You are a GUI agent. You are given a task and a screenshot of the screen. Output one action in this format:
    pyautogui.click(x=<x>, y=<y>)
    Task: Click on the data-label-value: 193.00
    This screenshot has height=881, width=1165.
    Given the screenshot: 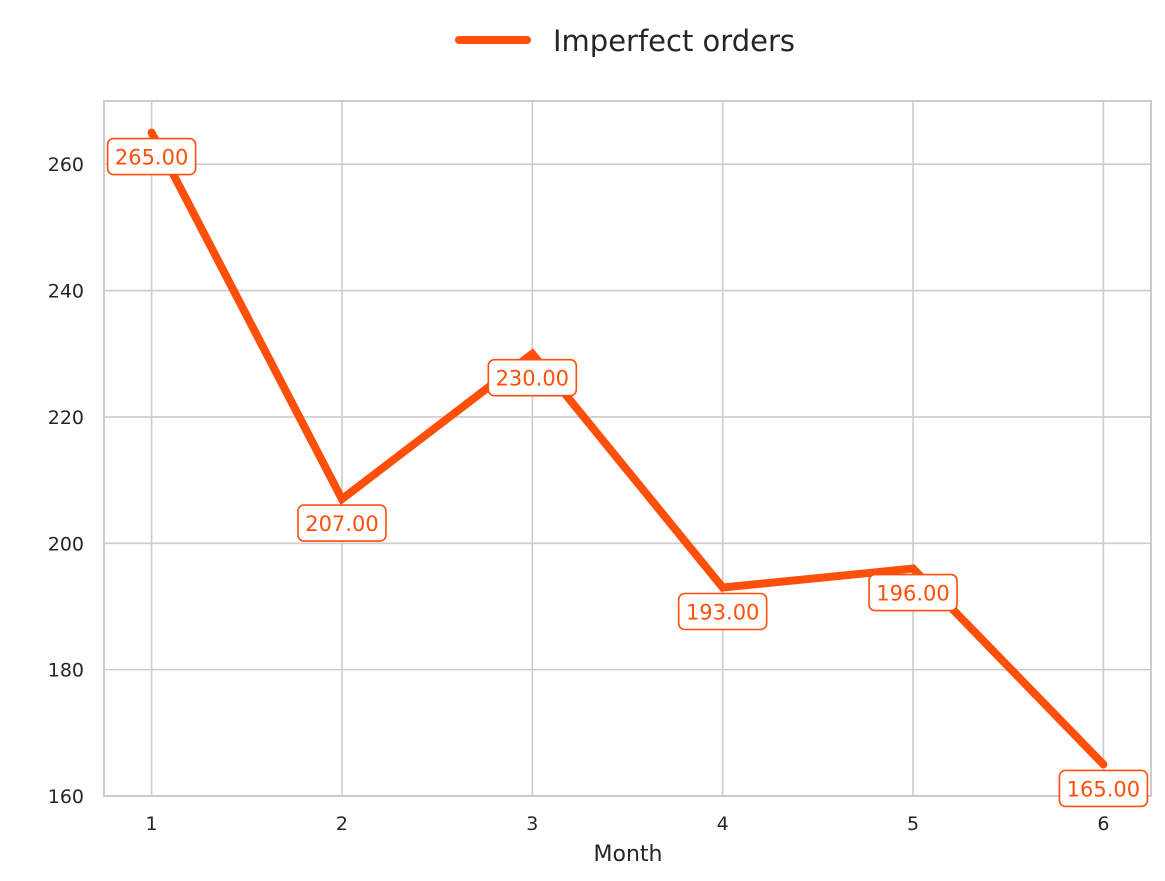 What is the action you would take?
    pyautogui.click(x=722, y=613)
    